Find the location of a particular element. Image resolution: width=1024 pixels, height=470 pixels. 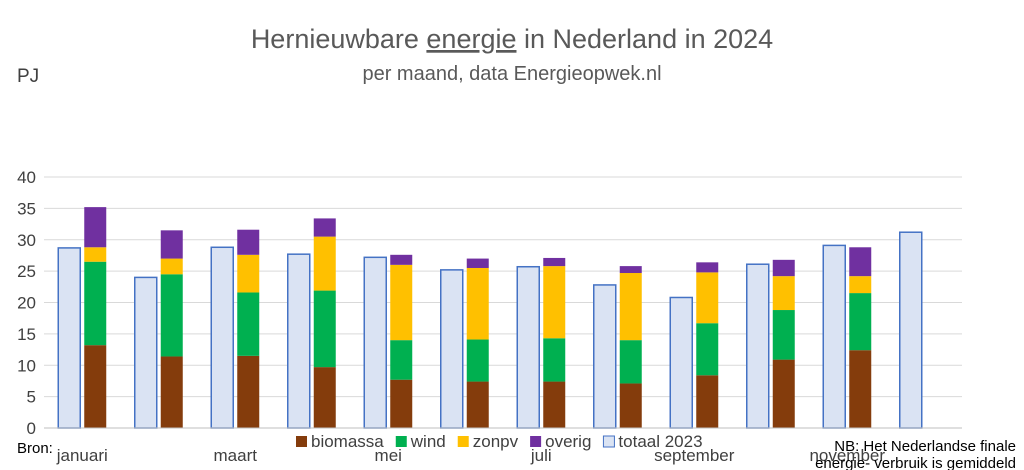

legend: biomassa wind zonpv overig totaal 2023 is located at coordinates (499, 441).